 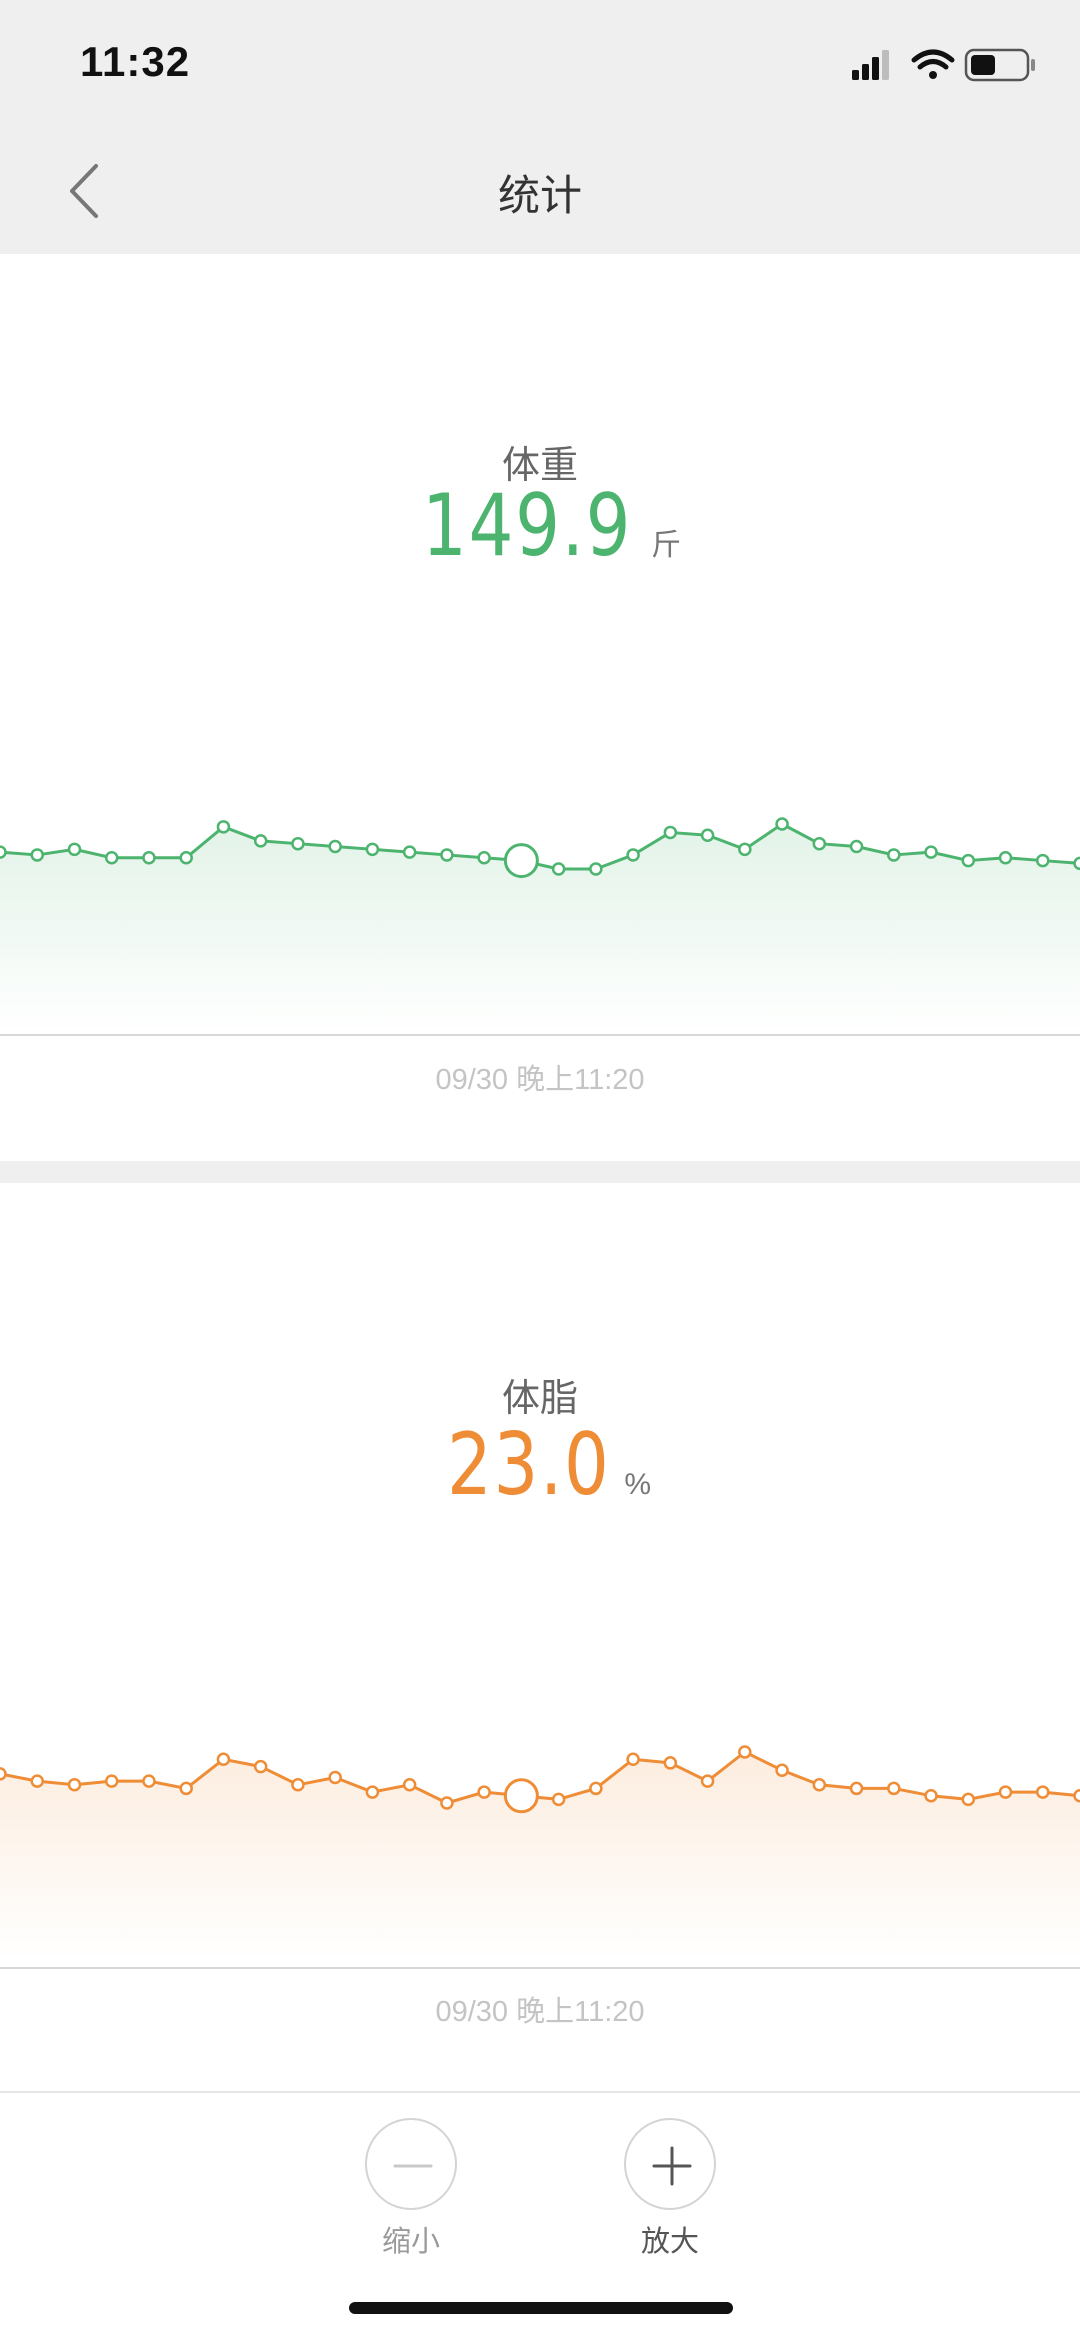 What do you see at coordinates (135, 61) in the screenshot?
I see `status-time: 11:32` at bounding box center [135, 61].